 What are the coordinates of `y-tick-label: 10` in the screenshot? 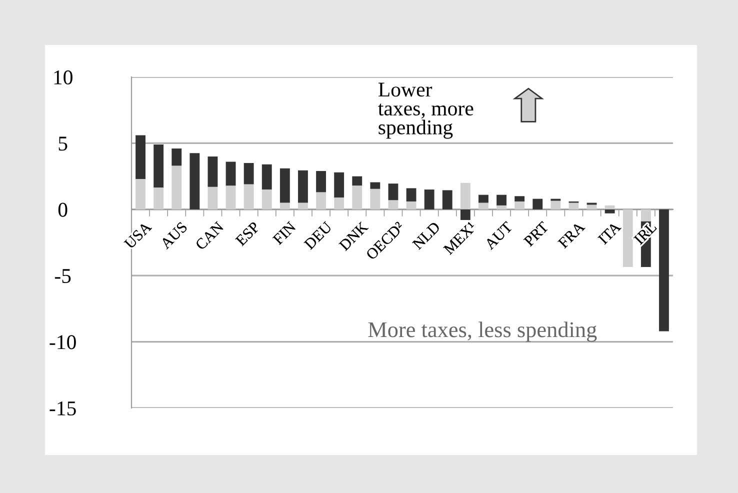 It's located at (63, 77).